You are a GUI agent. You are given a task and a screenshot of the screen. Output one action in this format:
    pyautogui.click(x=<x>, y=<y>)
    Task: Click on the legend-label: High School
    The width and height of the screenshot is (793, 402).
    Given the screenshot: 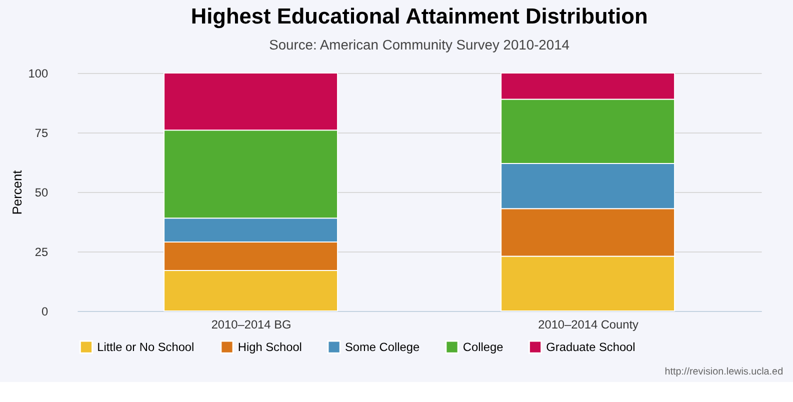 What is the action you would take?
    pyautogui.click(x=270, y=347)
    